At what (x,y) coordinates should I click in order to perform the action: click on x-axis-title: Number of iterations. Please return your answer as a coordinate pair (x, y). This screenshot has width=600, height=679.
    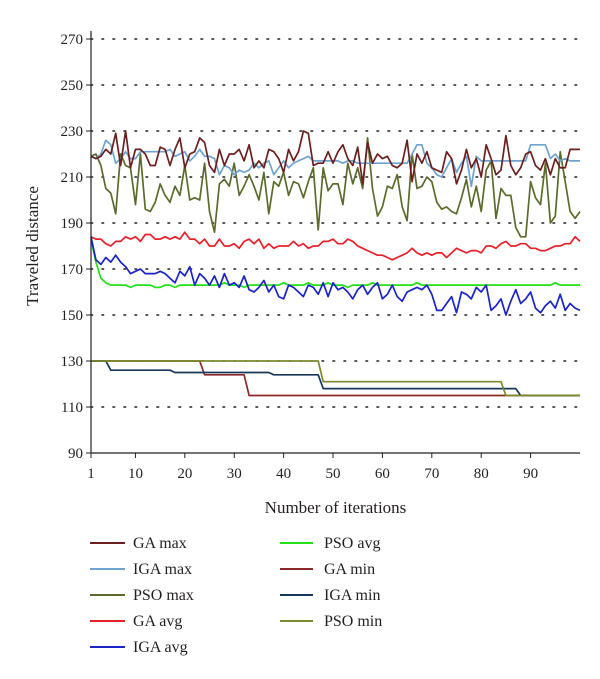
    Looking at the image, I should click on (336, 507).